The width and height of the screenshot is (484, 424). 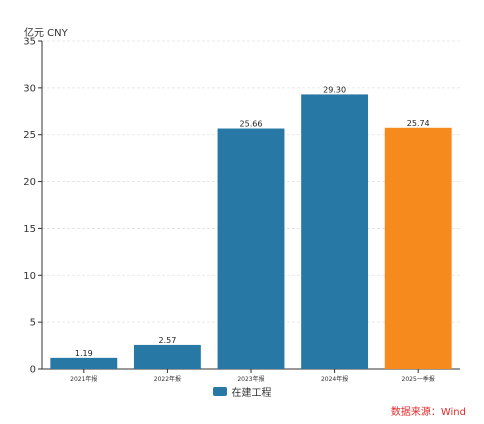 I want to click on y-axis-unit-label: 亿元 CNY, so click(x=46, y=33).